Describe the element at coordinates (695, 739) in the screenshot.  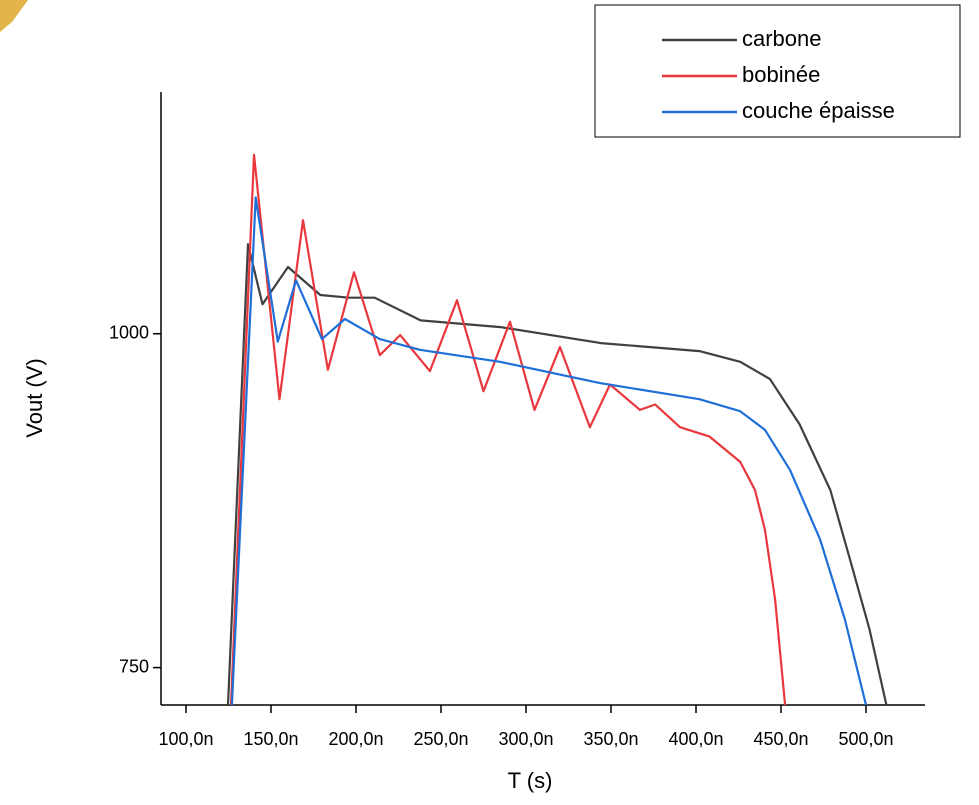
I see `x-tick-label: 400,0n` at that location.